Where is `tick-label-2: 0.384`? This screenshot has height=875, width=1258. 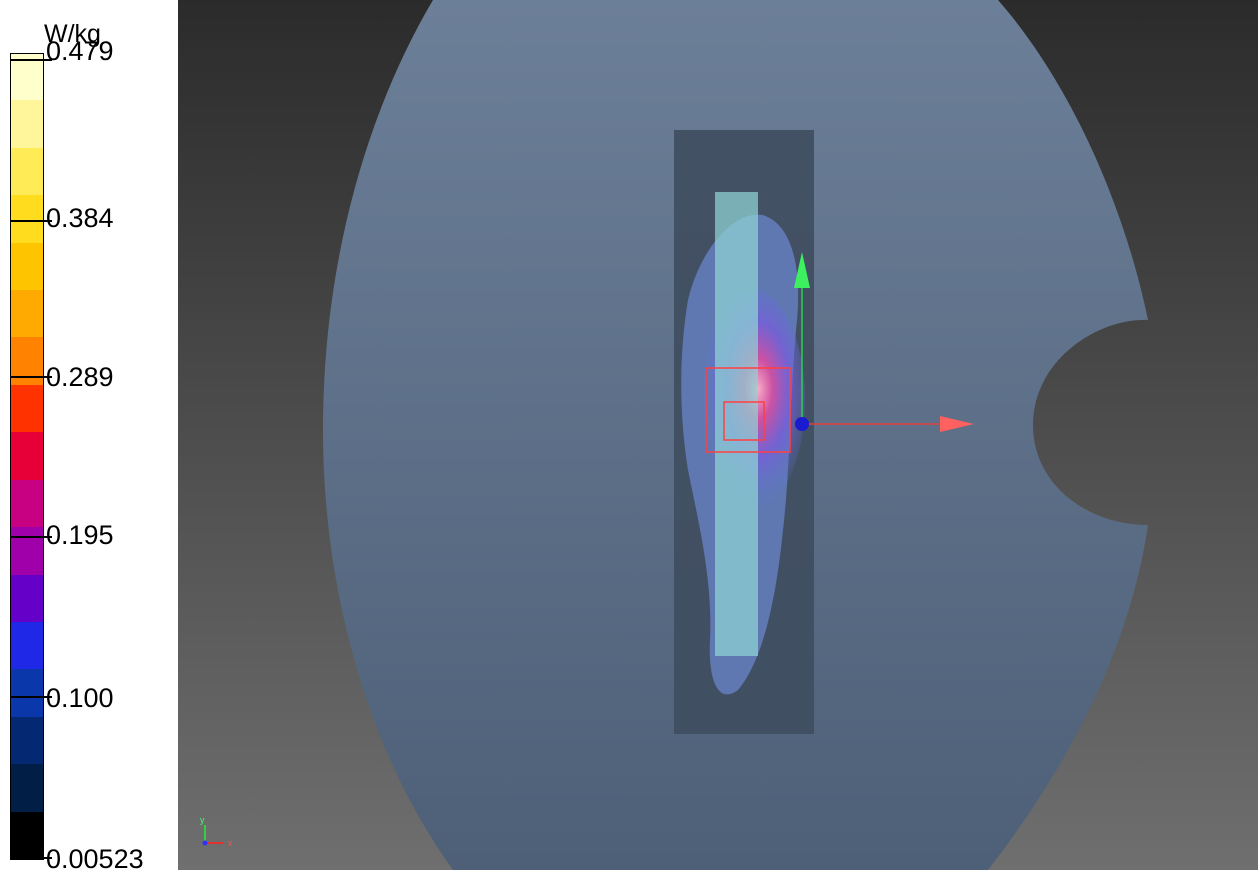 tick-label-2: 0.384 is located at coordinates (80, 218).